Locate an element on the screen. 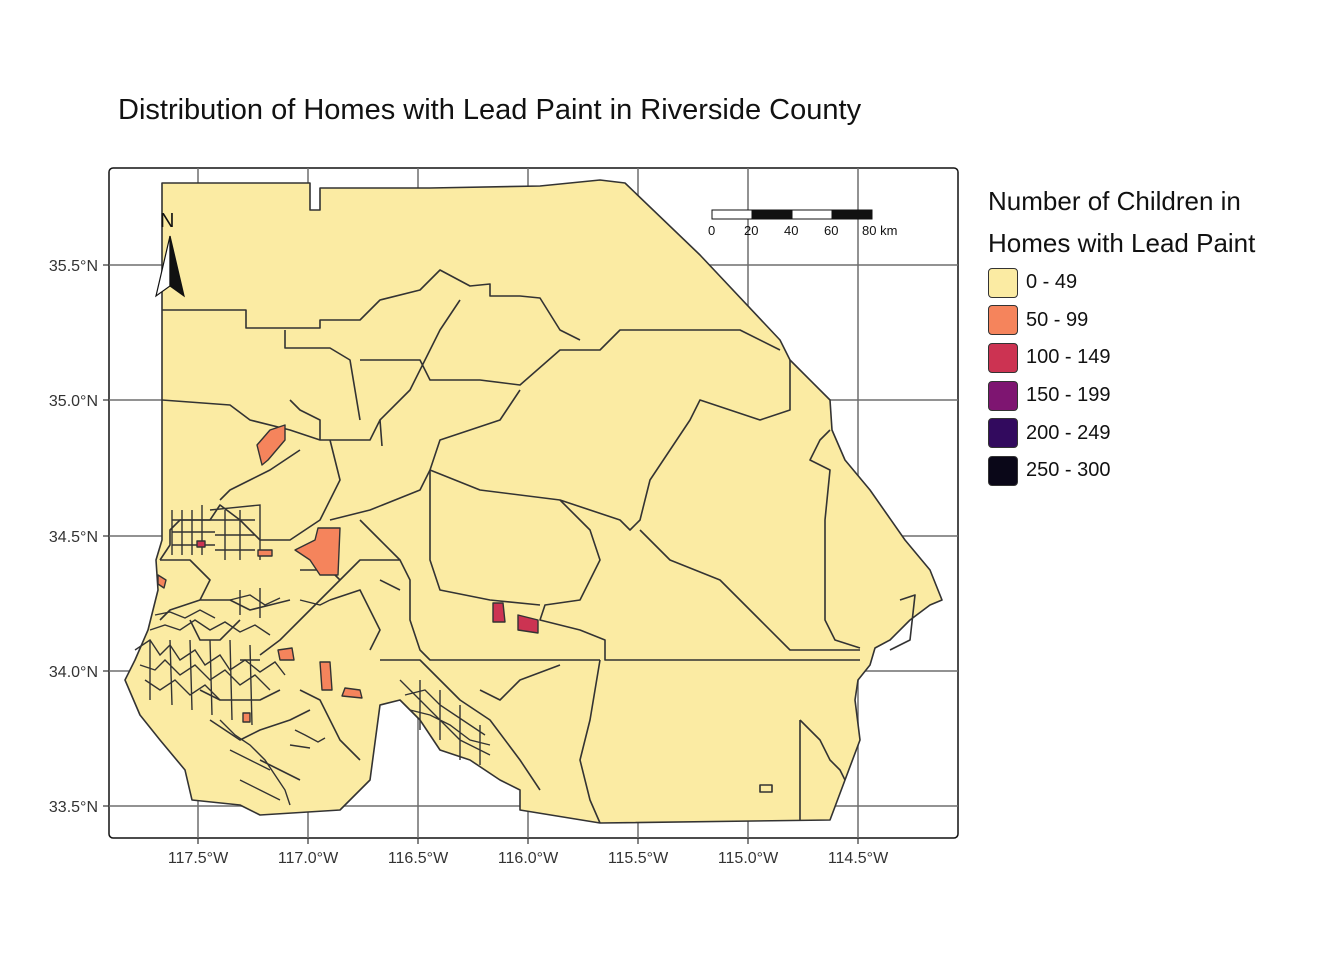 Image resolution: width=1344 pixels, height=960 pixels. scale-bar: 0 20 40 60 80 km is located at coordinates (802, 223).